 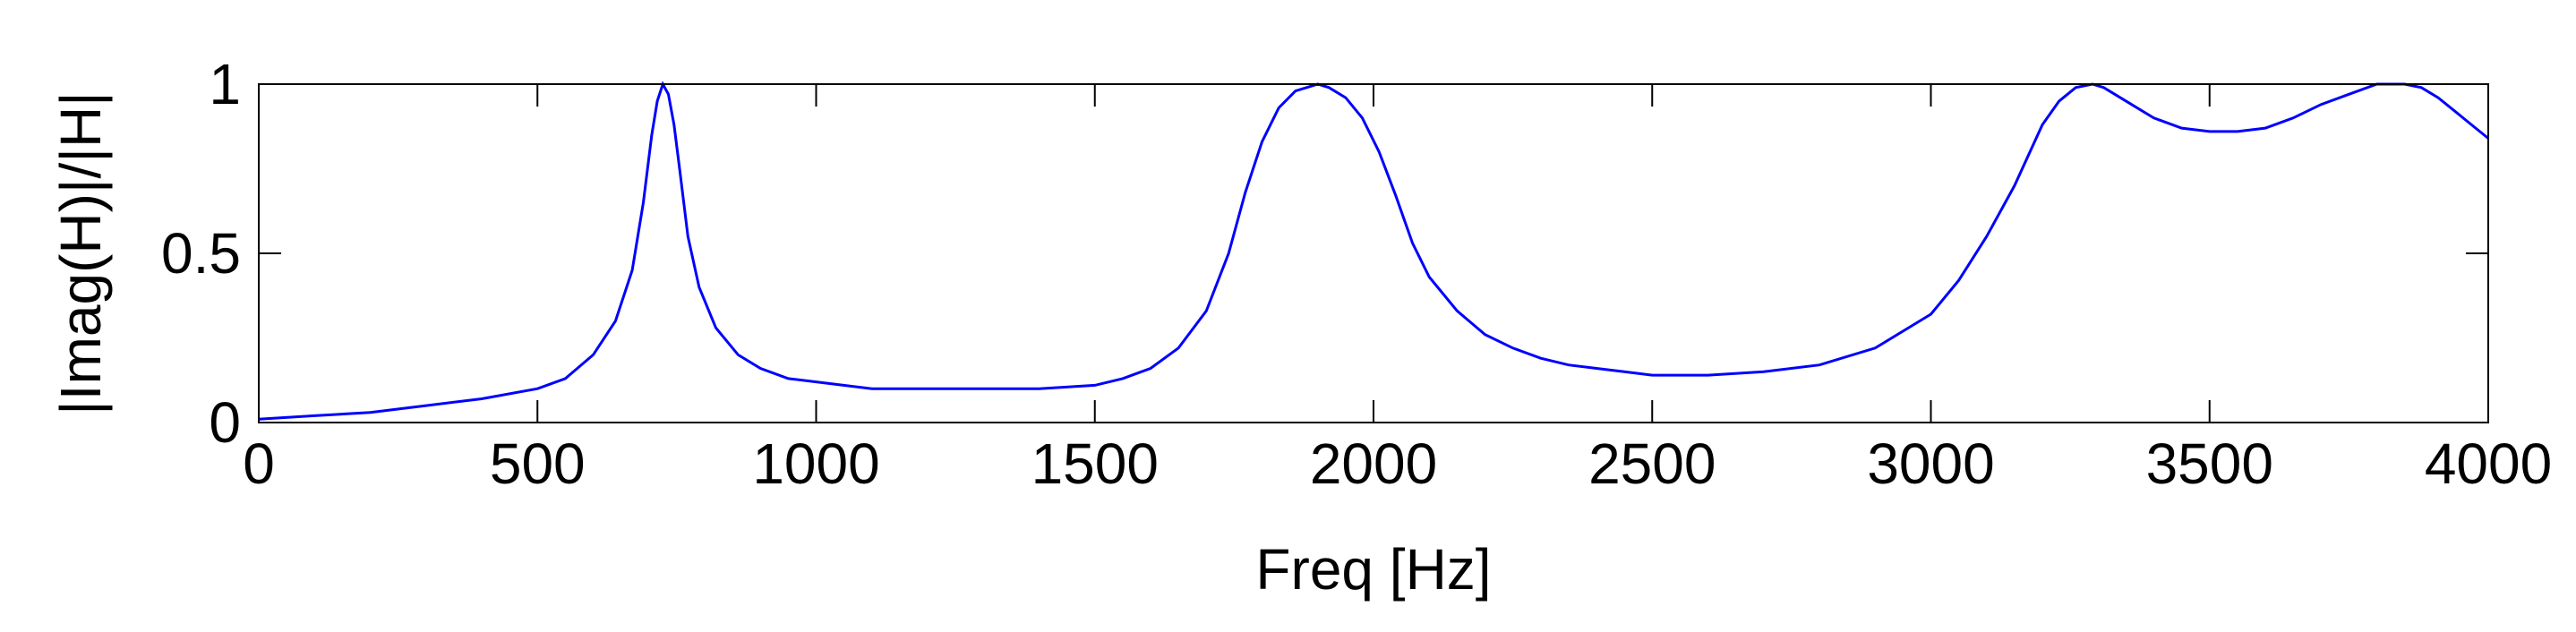 What do you see at coordinates (259, 463) in the screenshot?
I see `x-tick-label: 0` at bounding box center [259, 463].